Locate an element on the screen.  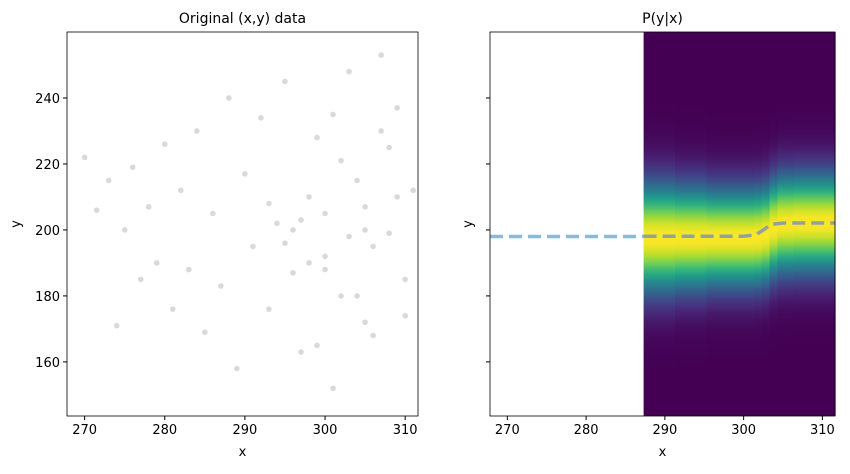
y-tick-label: 220 is located at coordinates (47, 165).